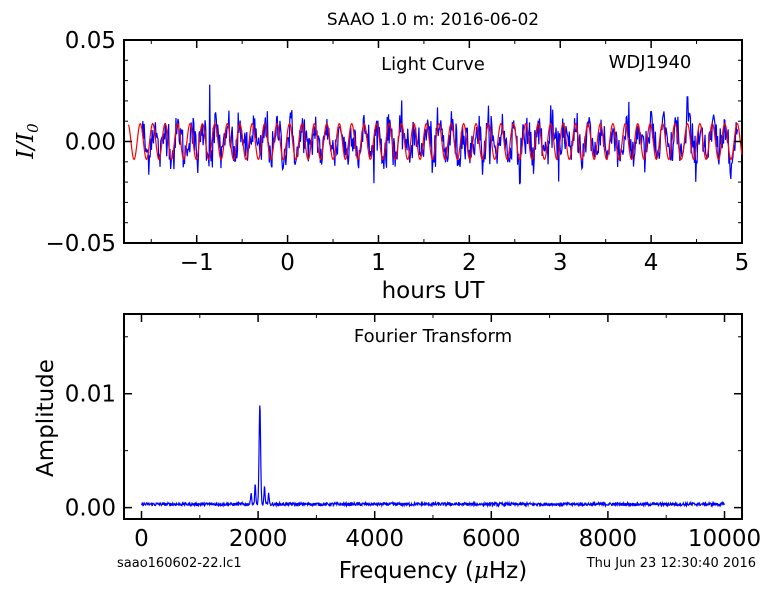 The image size is (773, 593). Describe the element at coordinates (671, 563) in the screenshot. I see `footer-timestamp: Thu Jun 23 12:30:40 2016` at that location.